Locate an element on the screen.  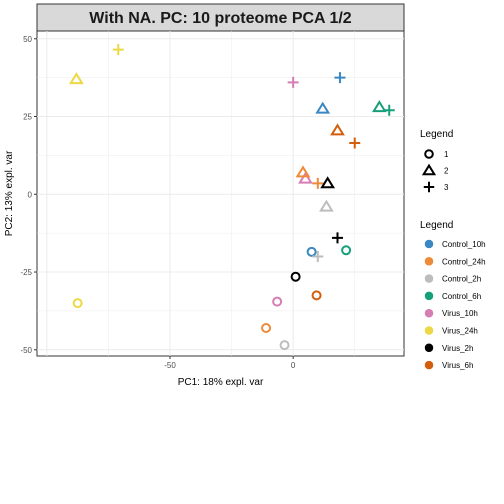
color-legend-label: Virus_10h is located at coordinates (460, 313).